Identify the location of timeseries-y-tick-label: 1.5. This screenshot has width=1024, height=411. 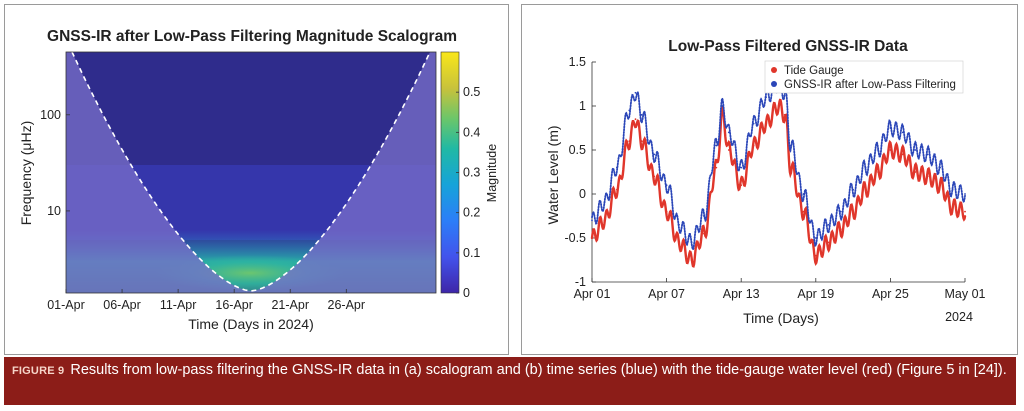
(577, 62).